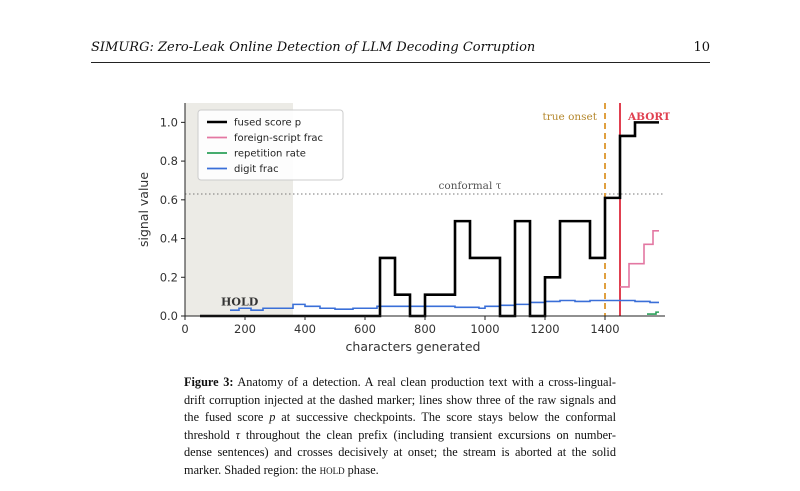 This screenshot has width=800, height=491. Describe the element at coordinates (701, 47) in the screenshot. I see `page-number: 10` at that location.